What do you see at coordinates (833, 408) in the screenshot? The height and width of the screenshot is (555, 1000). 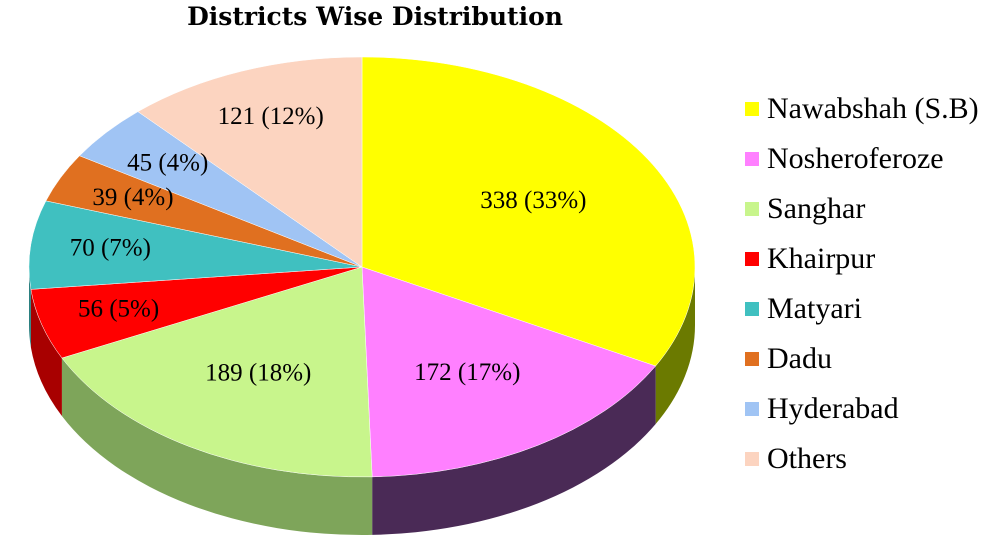 I see `legend-label: Hyderabad` at bounding box center [833, 408].